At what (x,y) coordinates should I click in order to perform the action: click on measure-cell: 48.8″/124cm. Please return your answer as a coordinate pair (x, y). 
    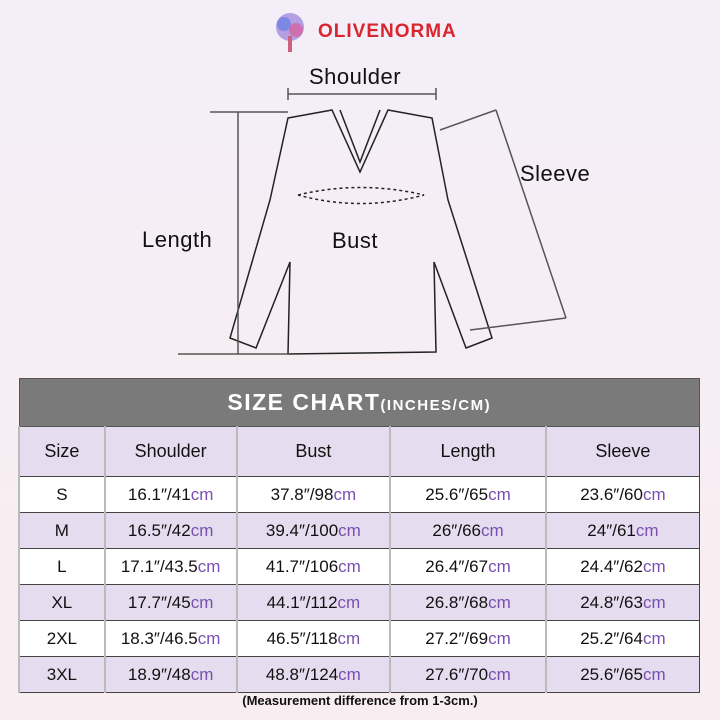
    Looking at the image, I should click on (313, 674).